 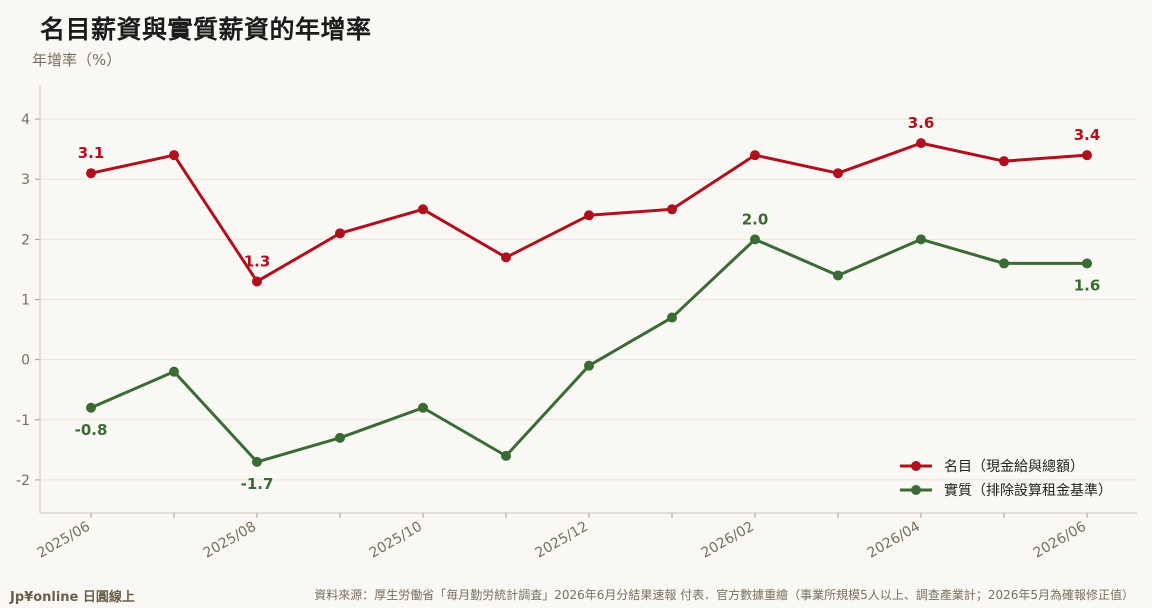 I want to click on data-label: -1.7, so click(x=257, y=484).